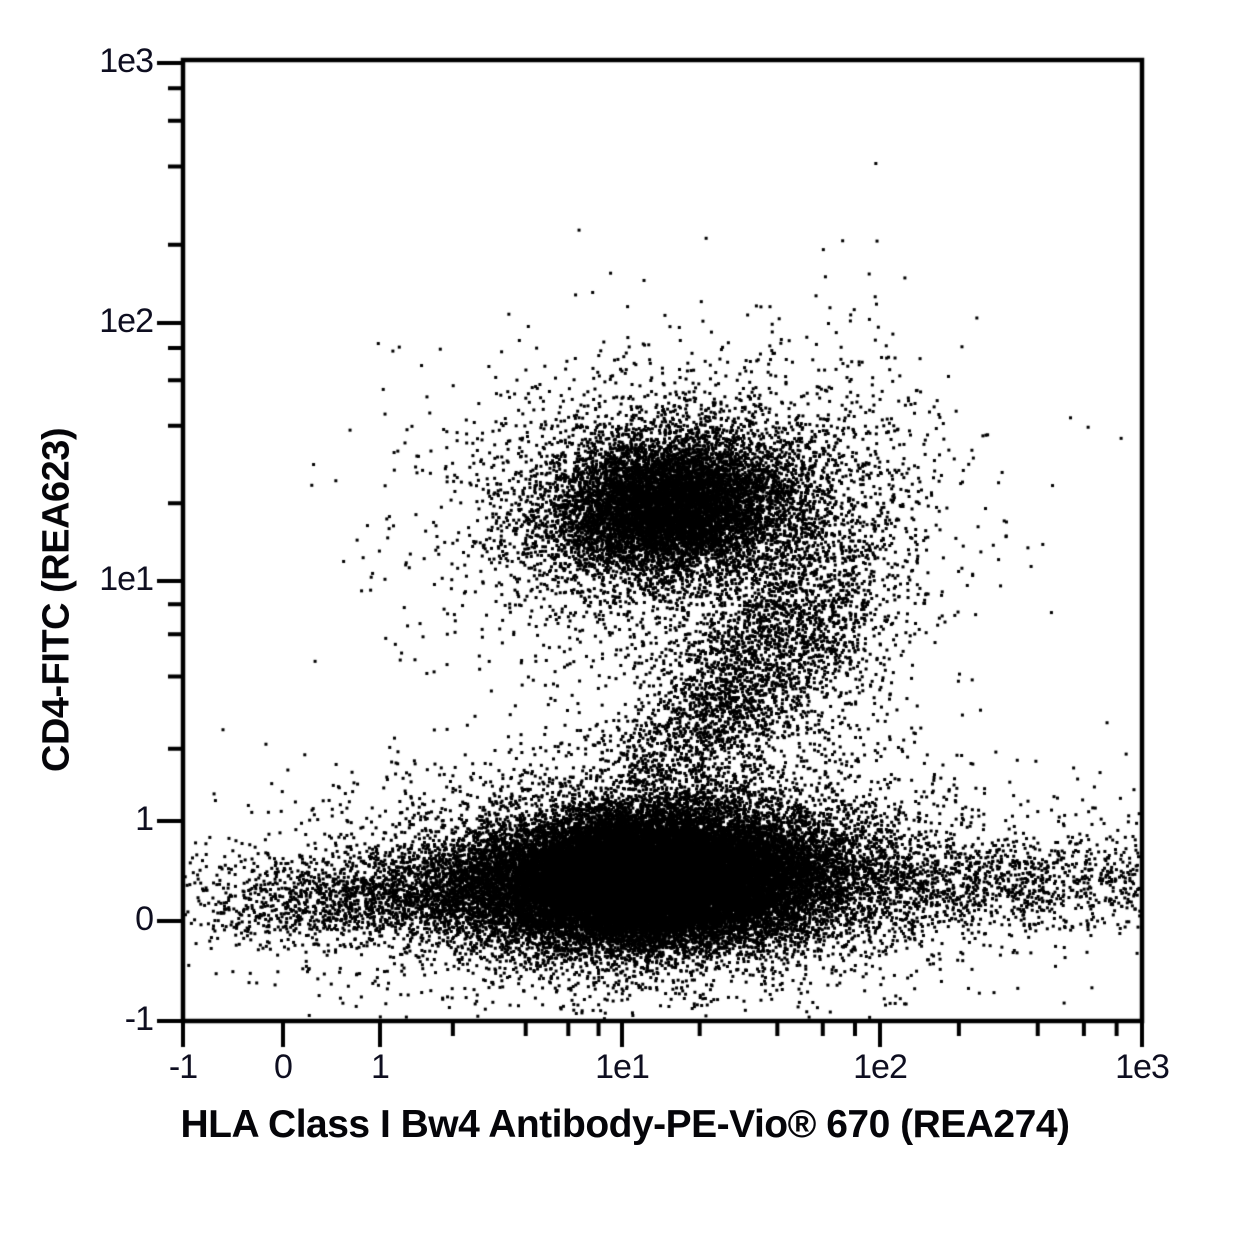 Image resolution: width=1250 pixels, height=1250 pixels. Describe the element at coordinates (126, 320) in the screenshot. I see `y-tick-label-1e2: 1e2` at that location.